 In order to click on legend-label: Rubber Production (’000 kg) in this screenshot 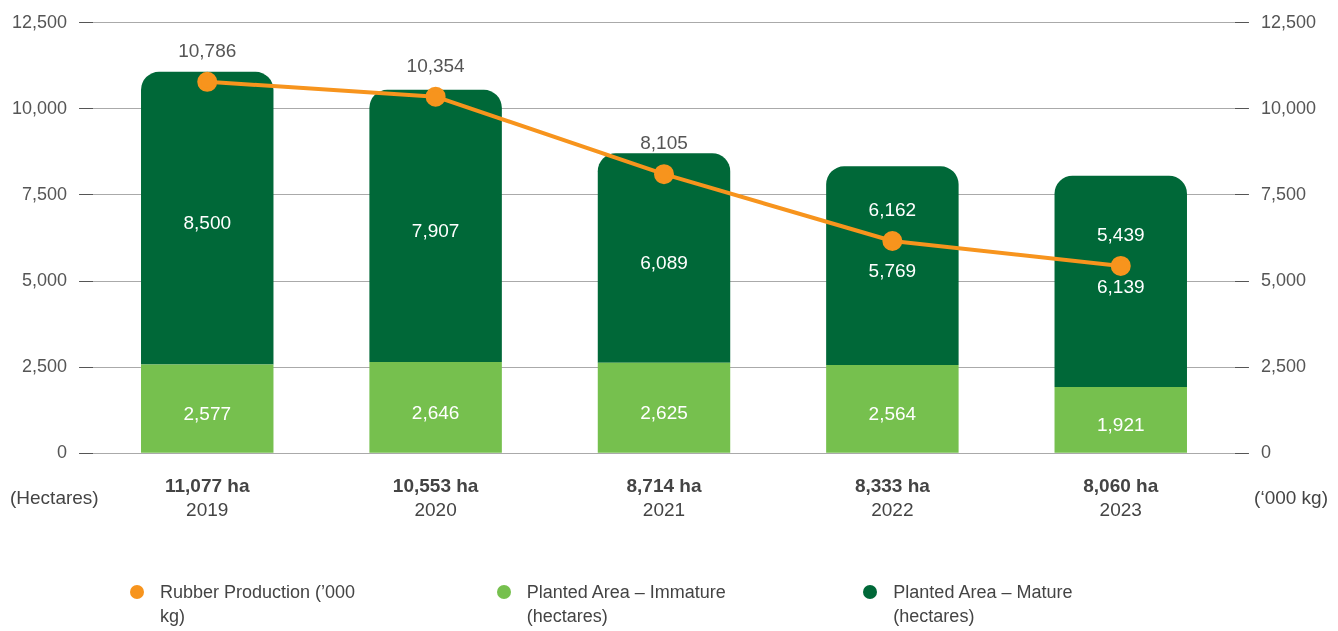, I will do `click(258, 604)`.